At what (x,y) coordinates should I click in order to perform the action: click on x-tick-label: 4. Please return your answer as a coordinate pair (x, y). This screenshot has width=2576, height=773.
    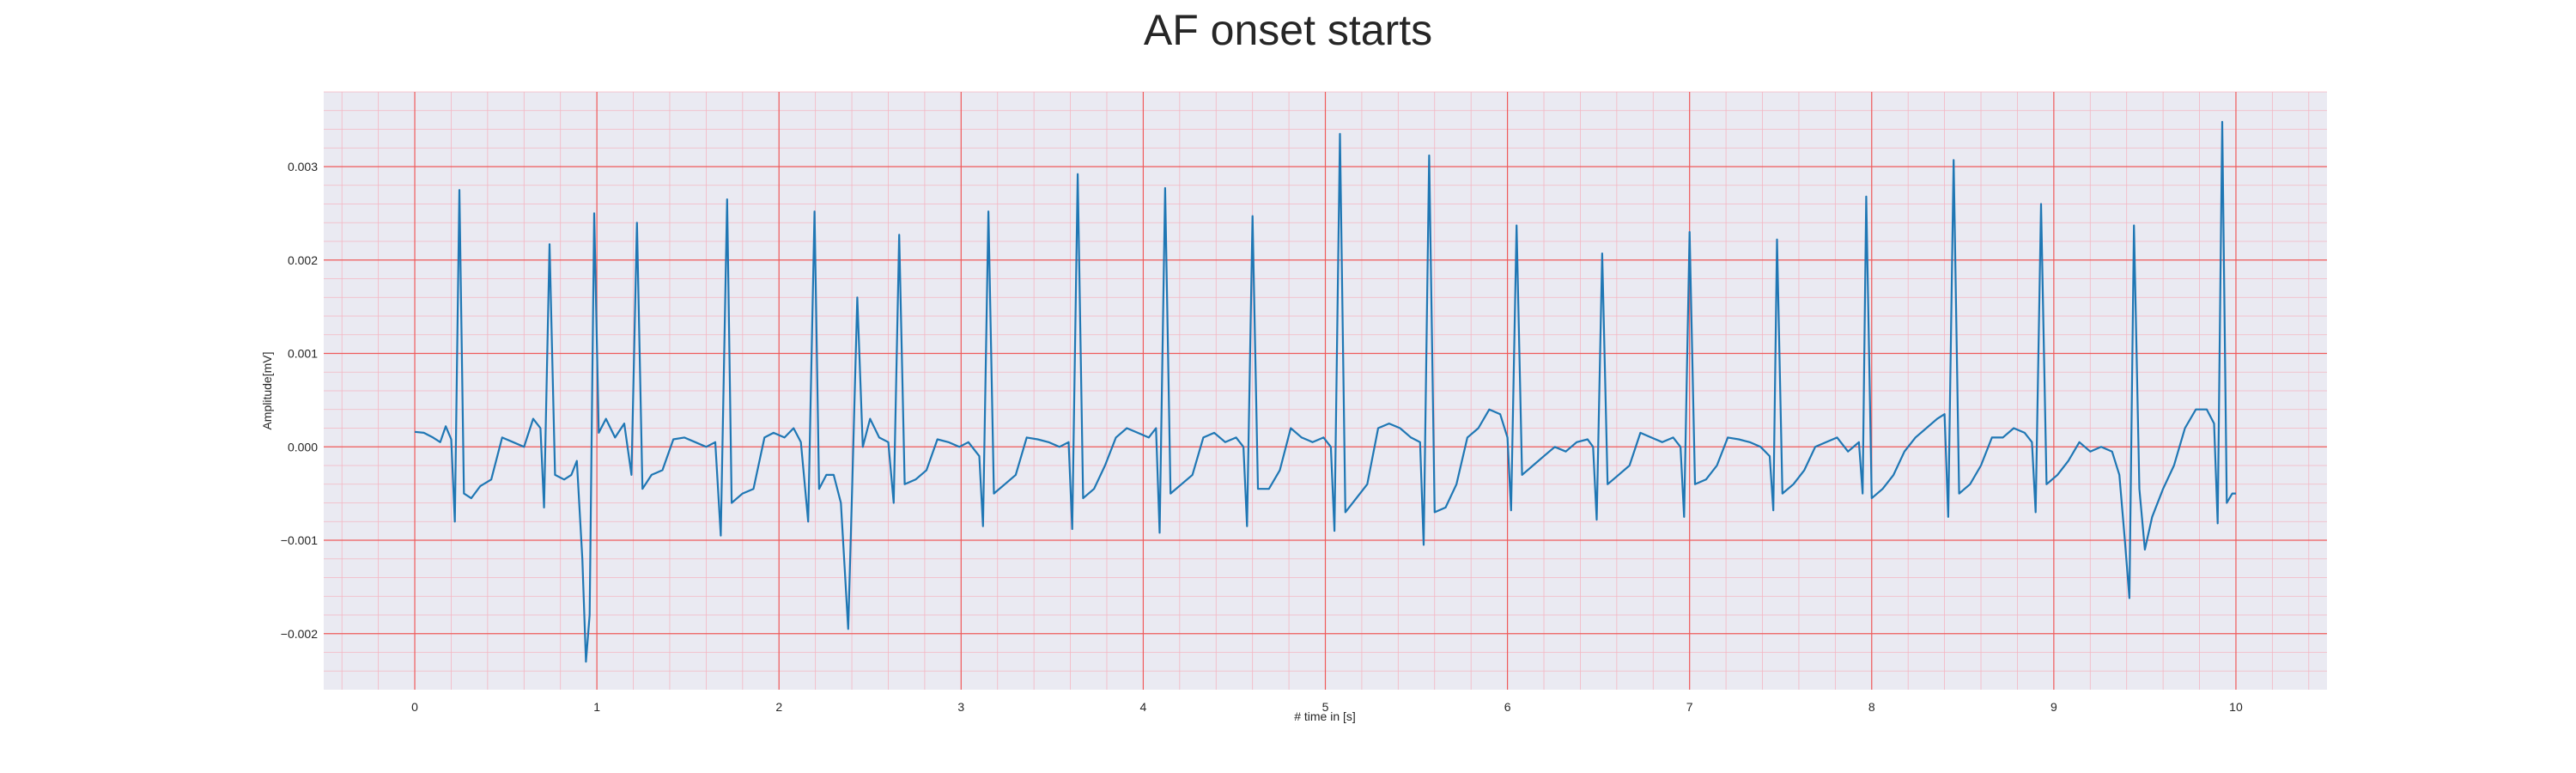
    Looking at the image, I should click on (1144, 707).